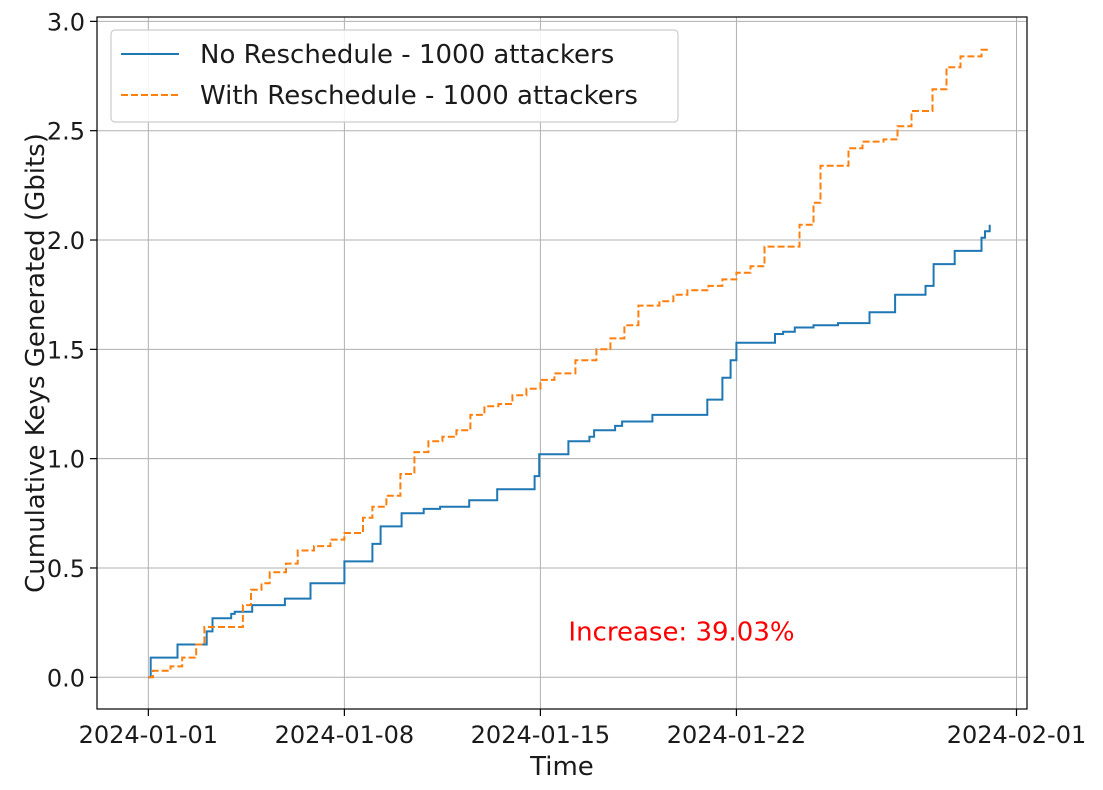 Image resolution: width=1103 pixels, height=790 pixels. What do you see at coordinates (148, 735) in the screenshot?
I see `x-tick-label-0: 2024-01-01` at bounding box center [148, 735].